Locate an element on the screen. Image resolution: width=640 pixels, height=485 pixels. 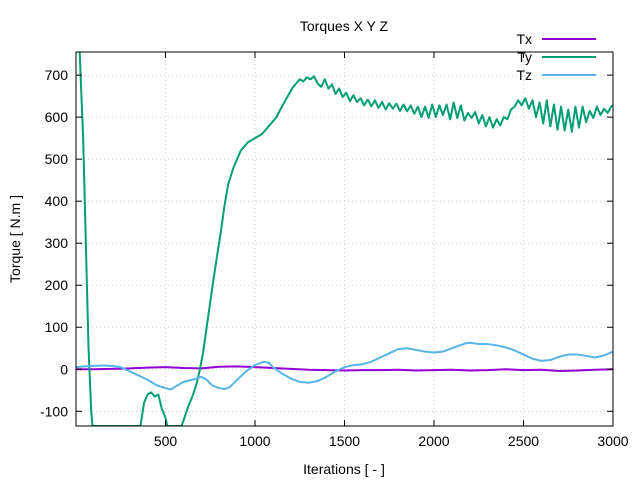
y-axis-label: Torque [ N.m ] is located at coordinates (15, 239).